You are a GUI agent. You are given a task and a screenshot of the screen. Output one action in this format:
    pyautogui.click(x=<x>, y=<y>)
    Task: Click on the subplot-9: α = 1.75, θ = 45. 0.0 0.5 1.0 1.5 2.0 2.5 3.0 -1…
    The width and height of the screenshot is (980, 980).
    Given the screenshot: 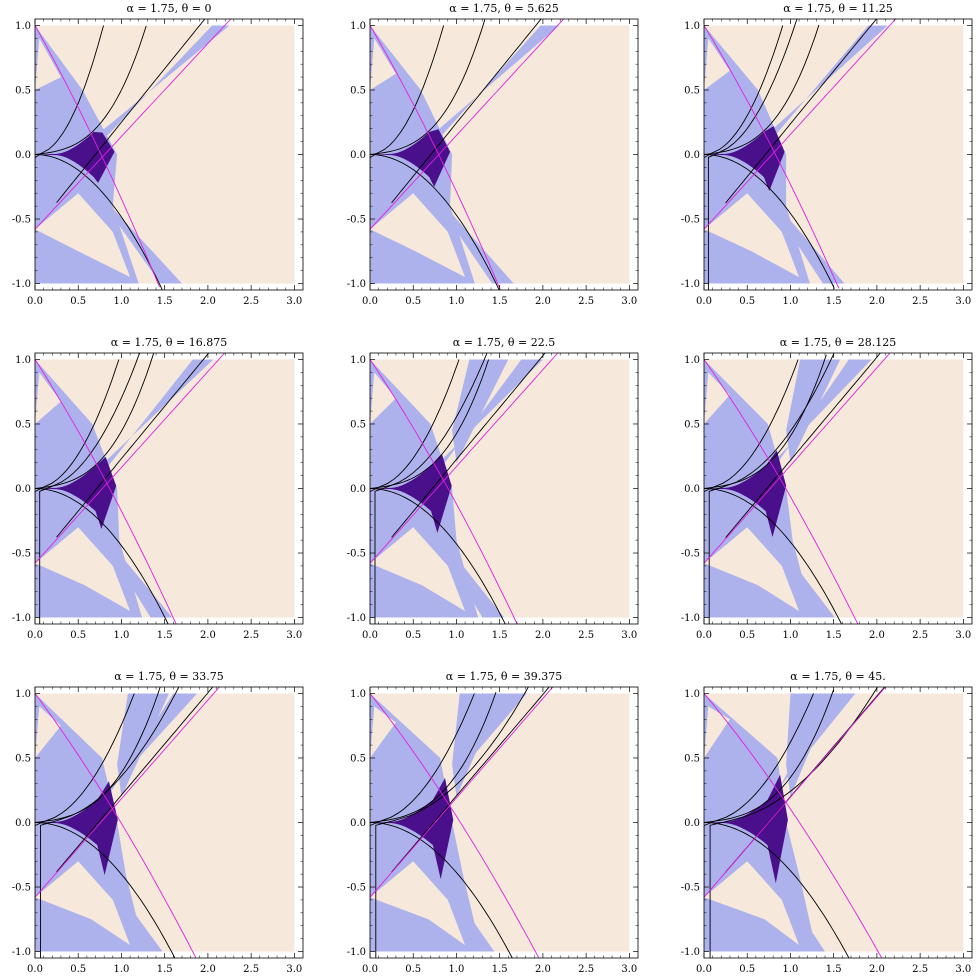 What is the action you would take?
    pyautogui.click(x=827, y=822)
    